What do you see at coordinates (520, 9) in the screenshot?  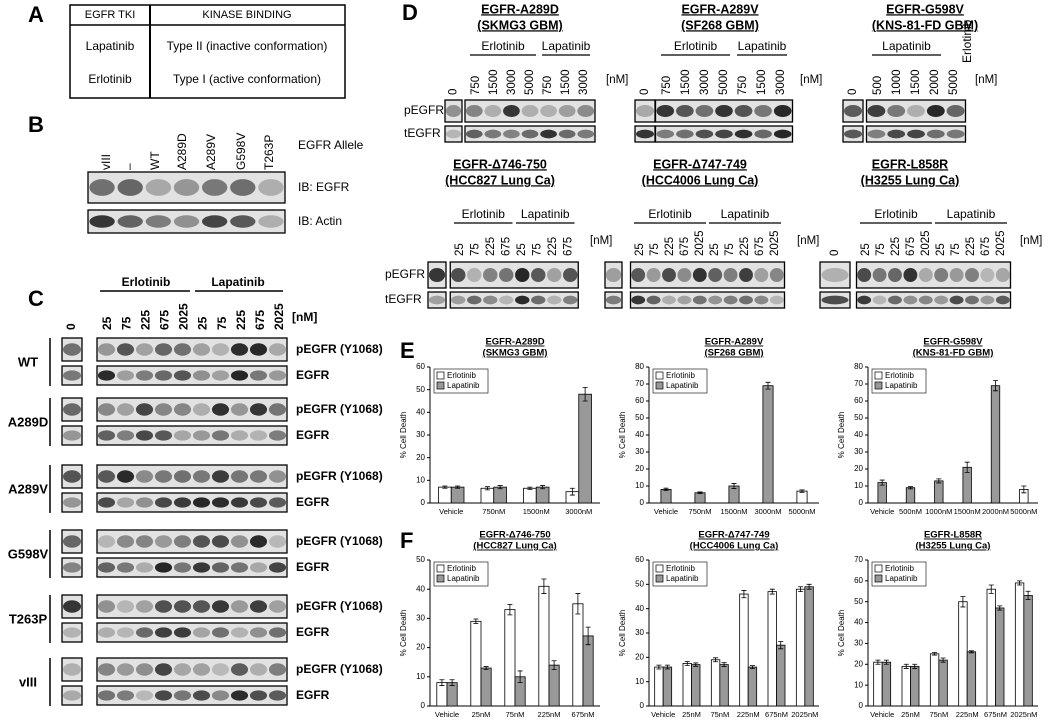 I see `blot-title: EGFR-A289D` at bounding box center [520, 9].